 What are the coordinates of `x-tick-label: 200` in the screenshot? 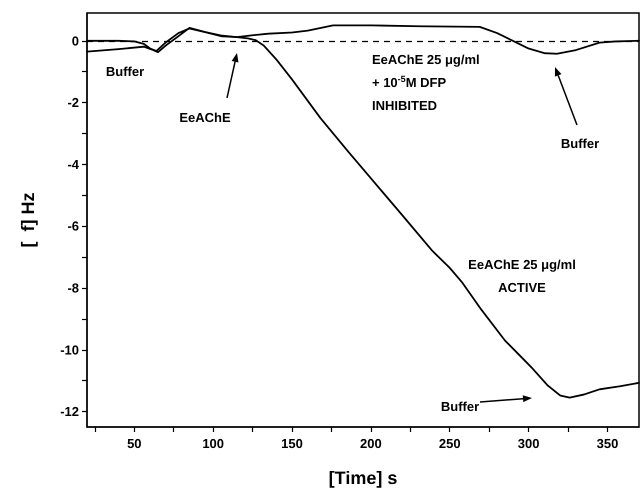 It's located at (371, 443).